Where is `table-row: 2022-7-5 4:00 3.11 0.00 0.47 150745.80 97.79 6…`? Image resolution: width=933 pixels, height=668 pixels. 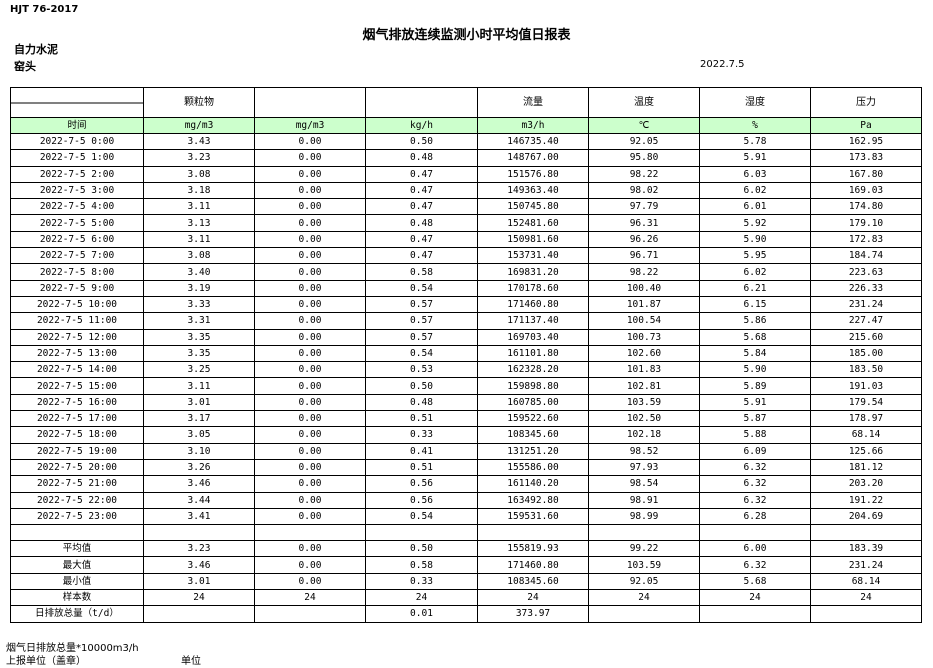
table-row: 2022-7-5 4:00 3.11 0.00 0.47 150745.80 97.79 6… is located at coordinates (466, 207).